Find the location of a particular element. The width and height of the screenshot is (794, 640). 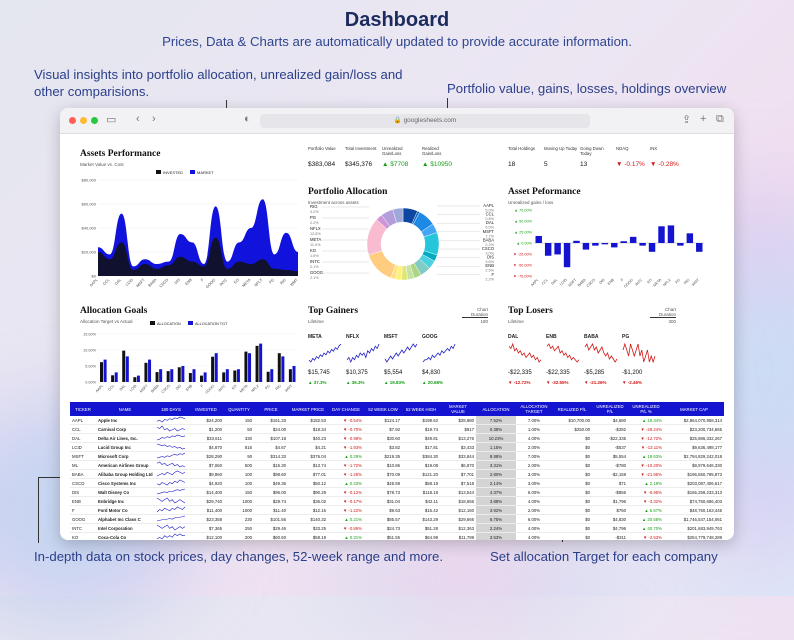

allocation-left-label: NFLX is located at coordinates (315, 228).